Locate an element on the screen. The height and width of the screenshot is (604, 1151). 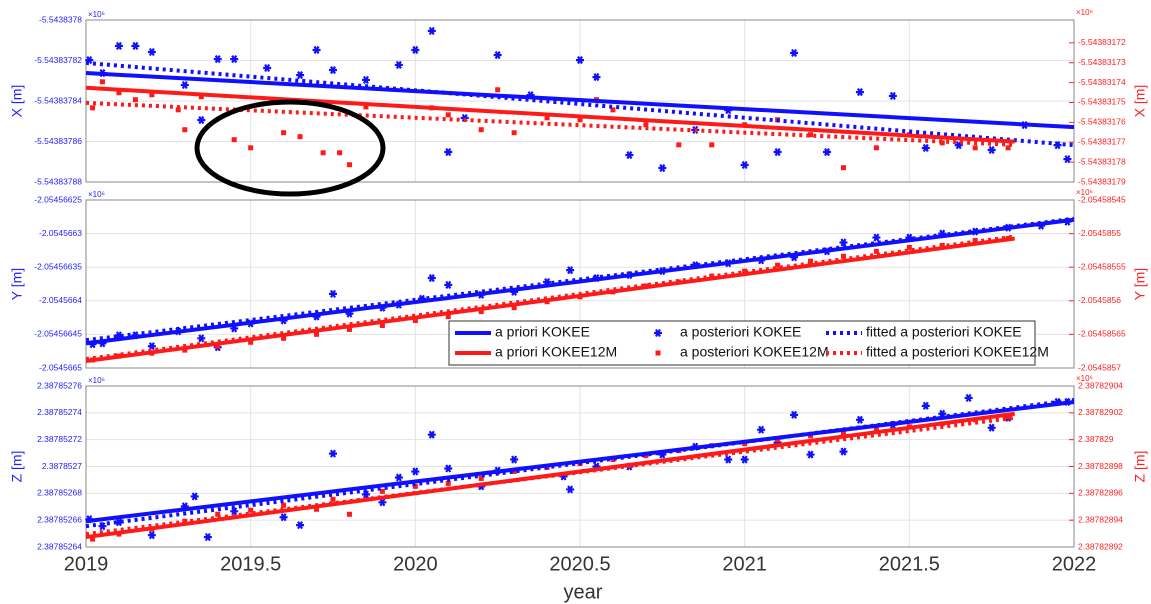
y-tick-label: 2.38785266 is located at coordinates (59, 519).